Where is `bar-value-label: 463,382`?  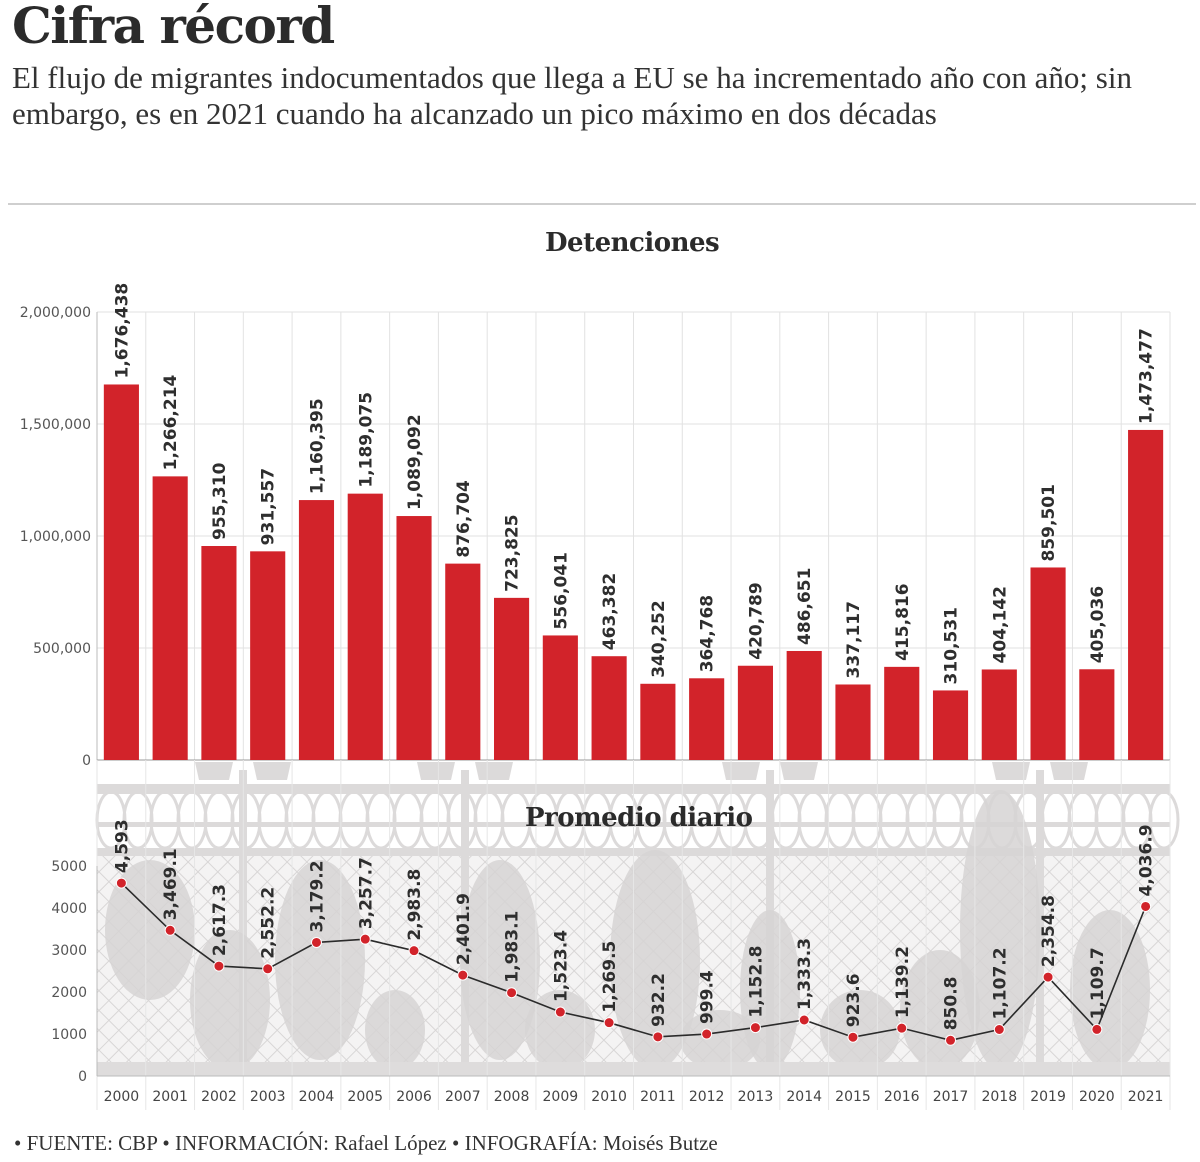
bar-value-label: 463,382 is located at coordinates (610, 611).